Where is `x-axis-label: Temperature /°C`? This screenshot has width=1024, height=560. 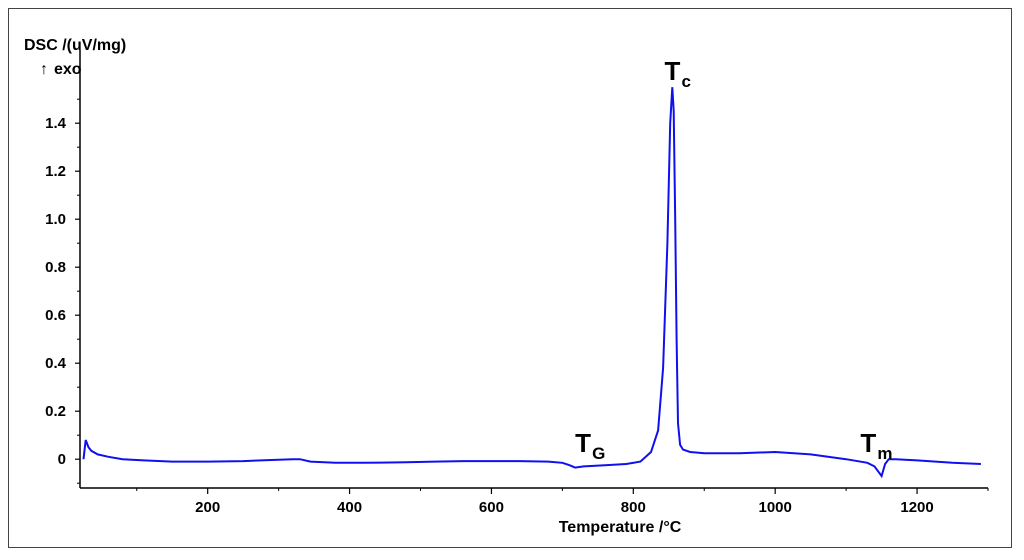
x-axis-label: Temperature /°C is located at coordinates (620, 527).